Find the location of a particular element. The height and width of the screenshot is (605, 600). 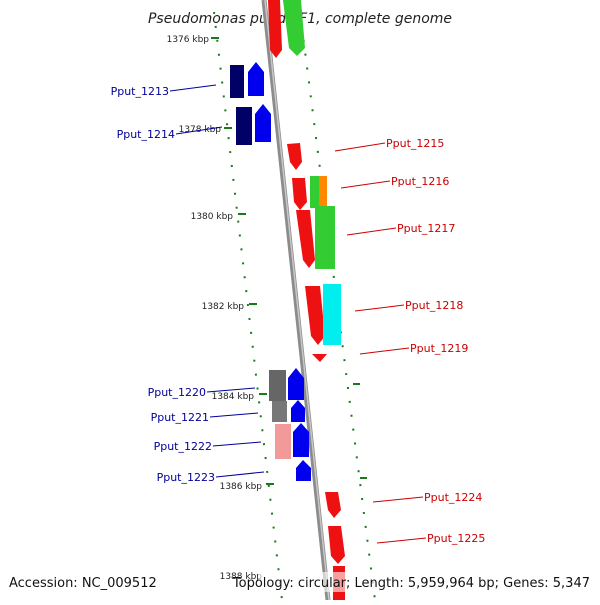

gene-label-pput-1216: Pput_1216 is located at coordinates (420, 181).